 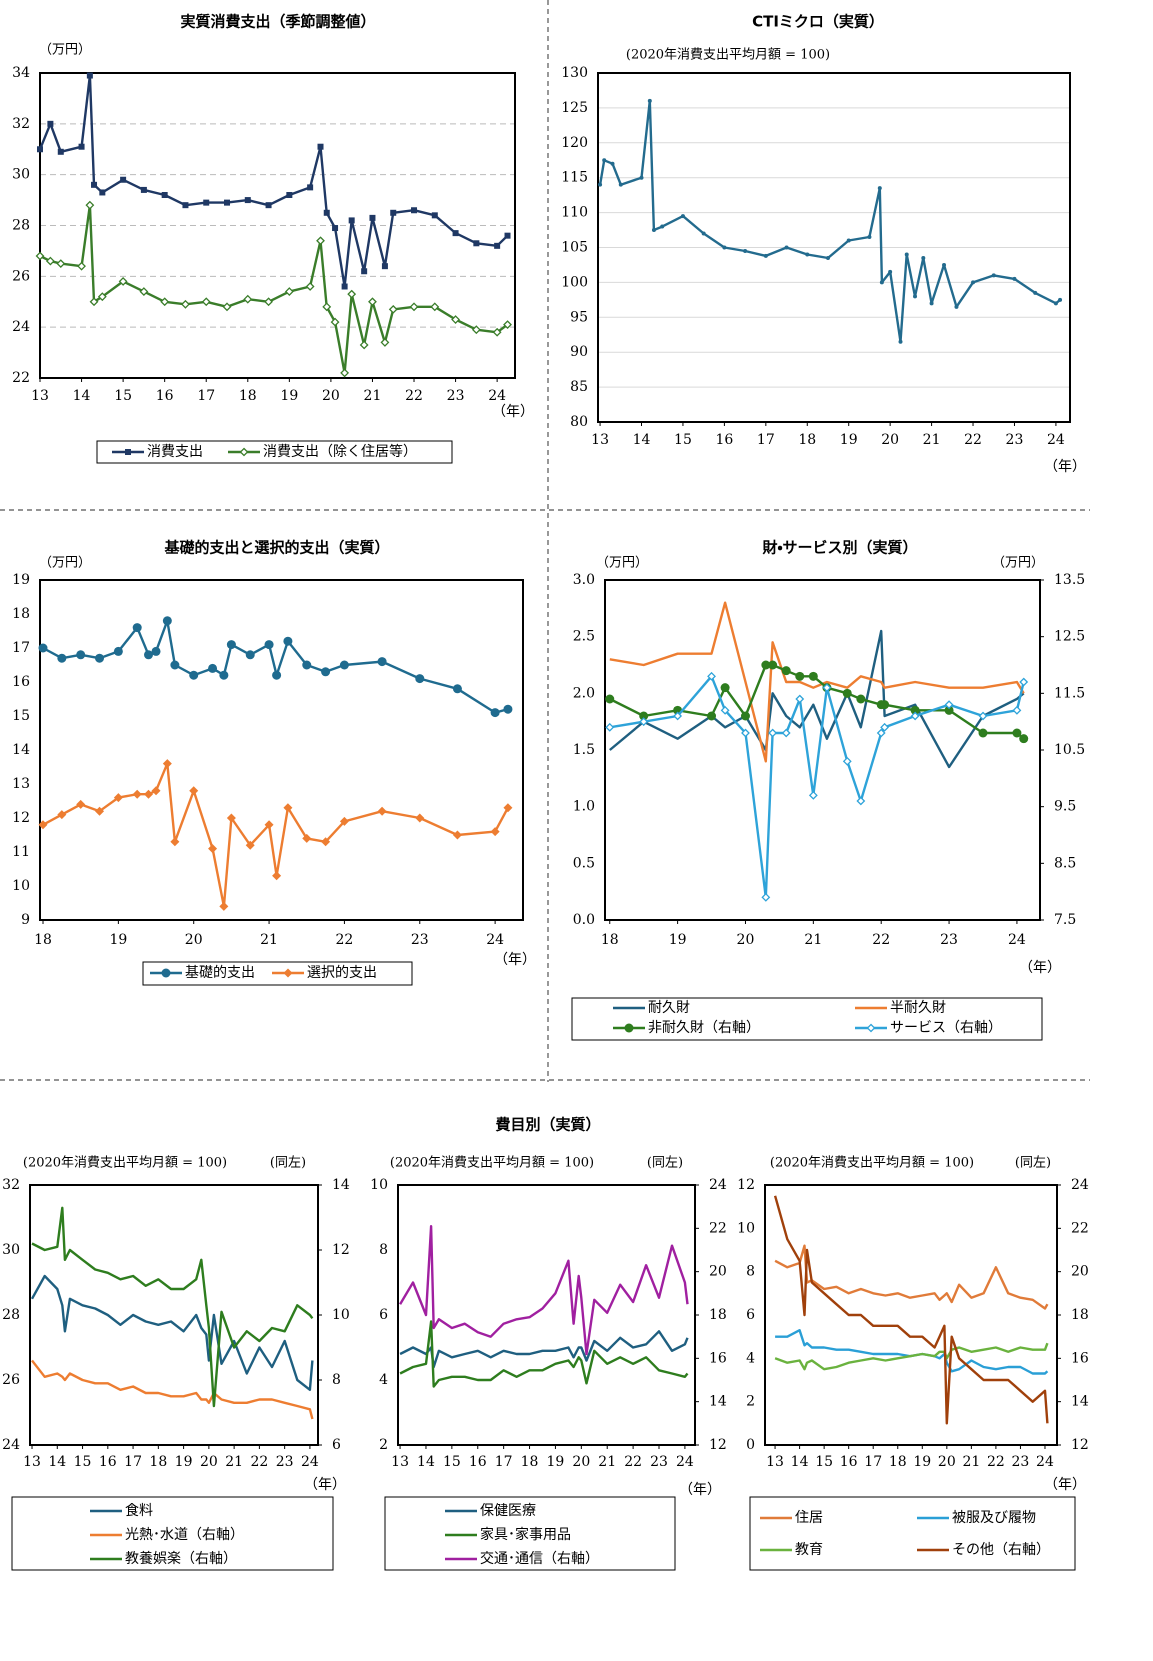 I want to click on y-tick-label: 12, so click(x=21, y=818).